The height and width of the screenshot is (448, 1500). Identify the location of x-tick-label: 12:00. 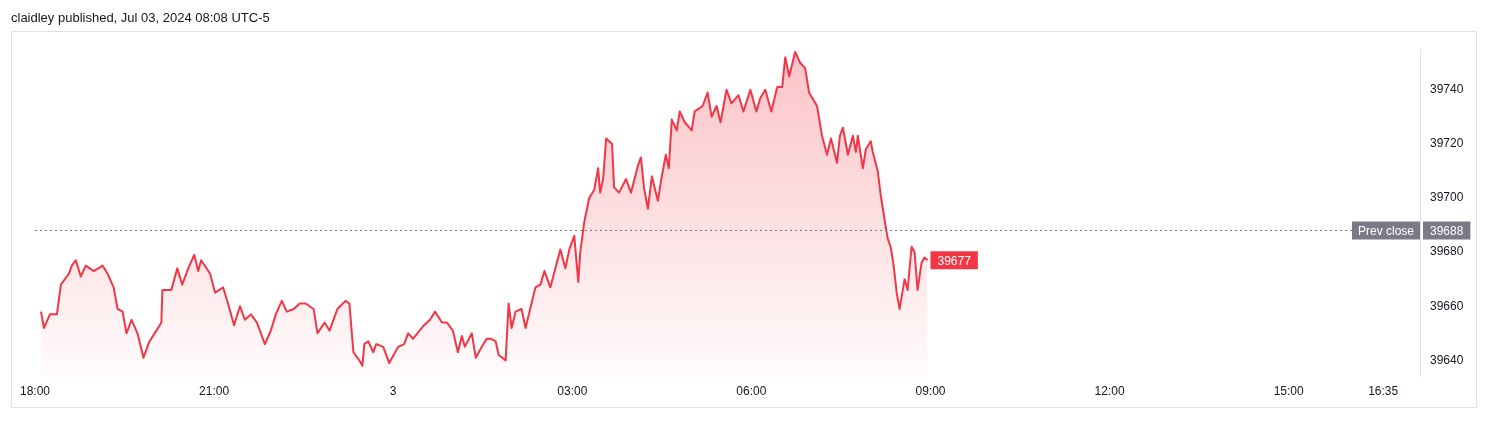
(1109, 391).